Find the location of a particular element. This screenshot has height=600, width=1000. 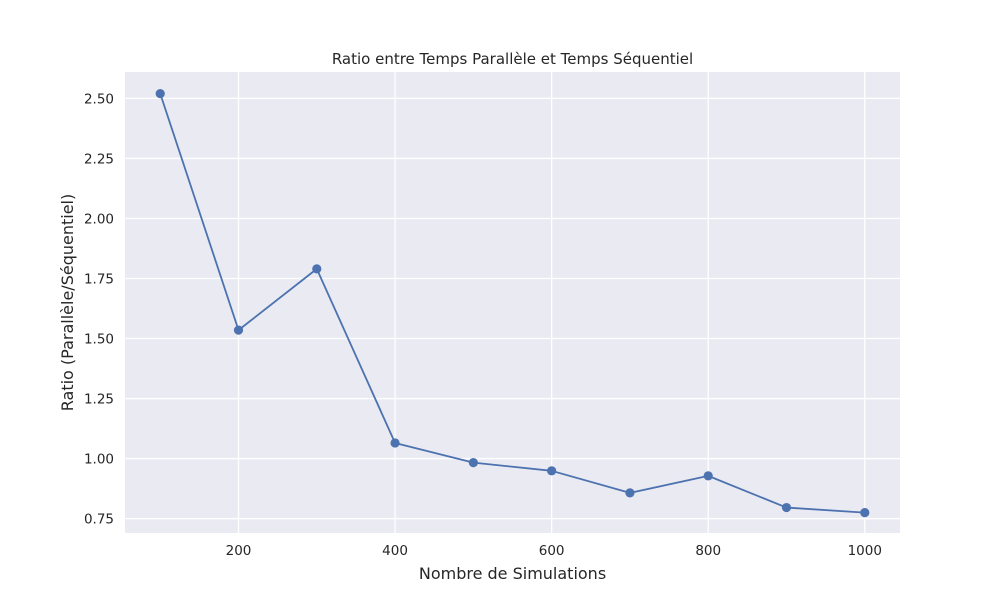

y-tick-label: 1.25 is located at coordinates (99, 400).